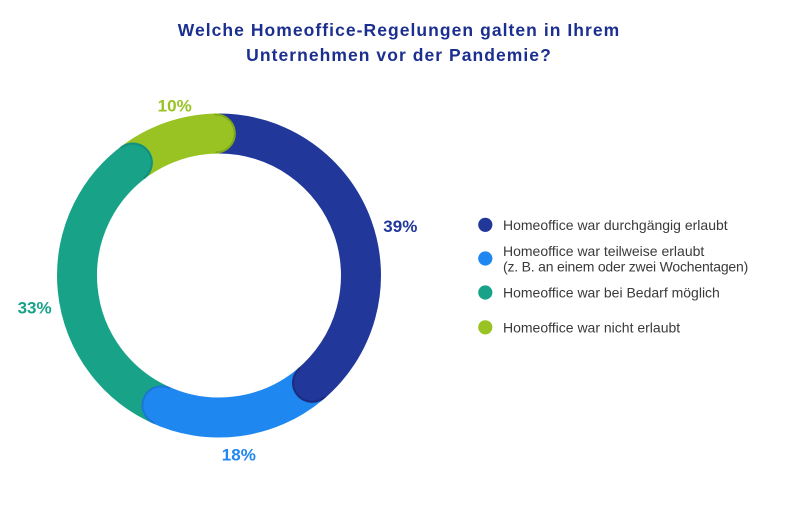 This screenshot has width=800, height=506. Describe the element at coordinates (399, 55) in the screenshot. I see `svg-text: Unternehmen vor der Pandemie?` at that location.